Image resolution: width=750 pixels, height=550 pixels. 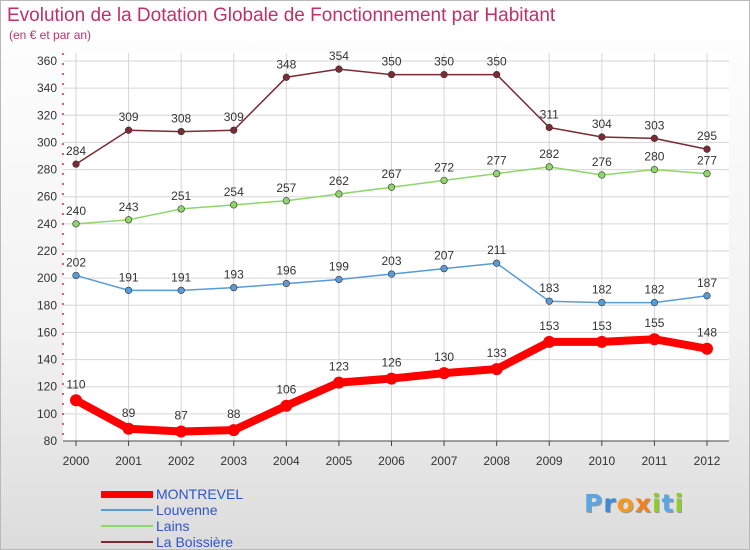 I want to click on y-tick-label: 80, so click(x=51, y=441).